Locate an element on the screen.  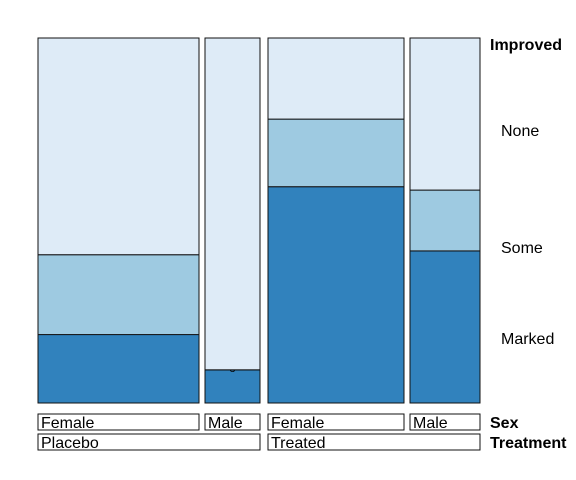
cell-treated-male-marked is located at coordinates (445, 327).